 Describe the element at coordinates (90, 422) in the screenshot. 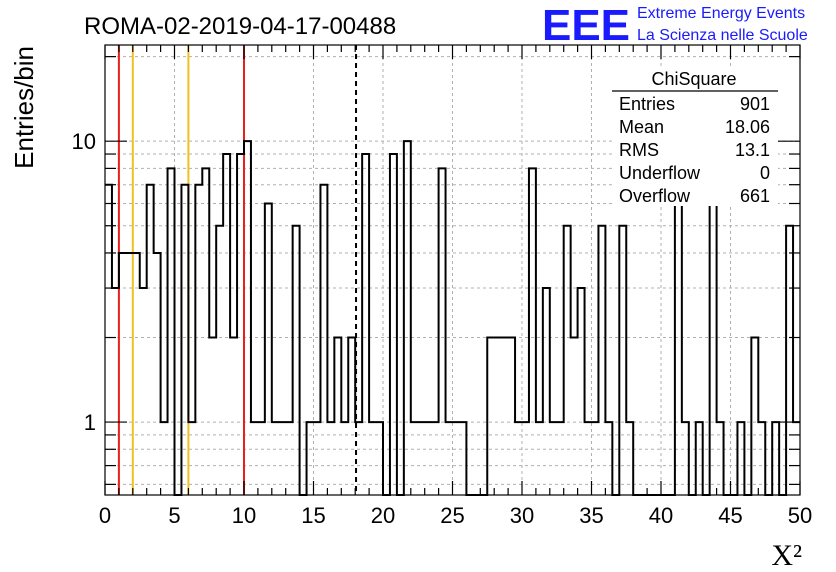

I see `y-tick-label: 1` at that location.